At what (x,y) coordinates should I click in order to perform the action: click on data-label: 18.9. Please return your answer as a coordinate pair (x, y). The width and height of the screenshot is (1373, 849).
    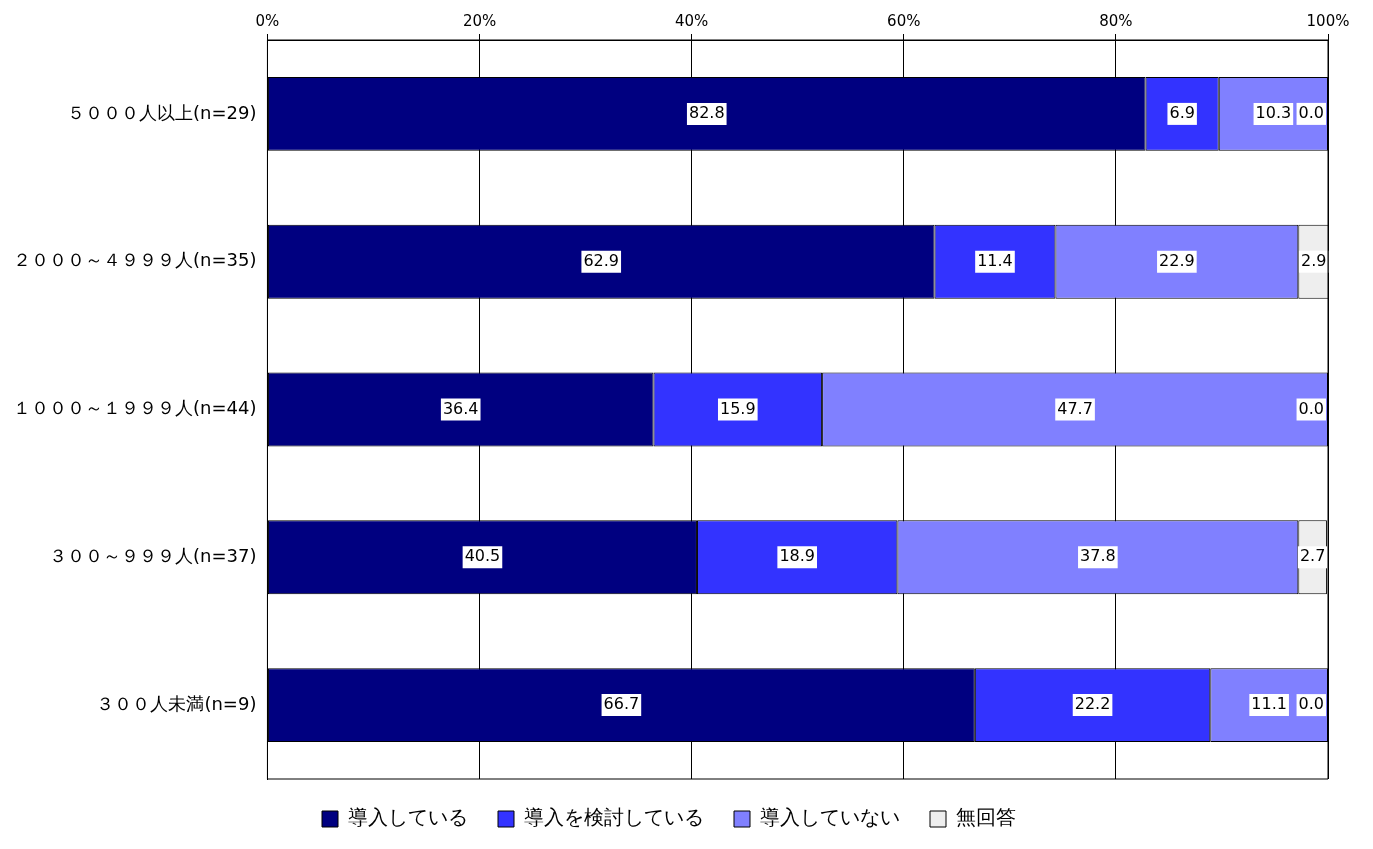
    Looking at the image, I should click on (797, 556).